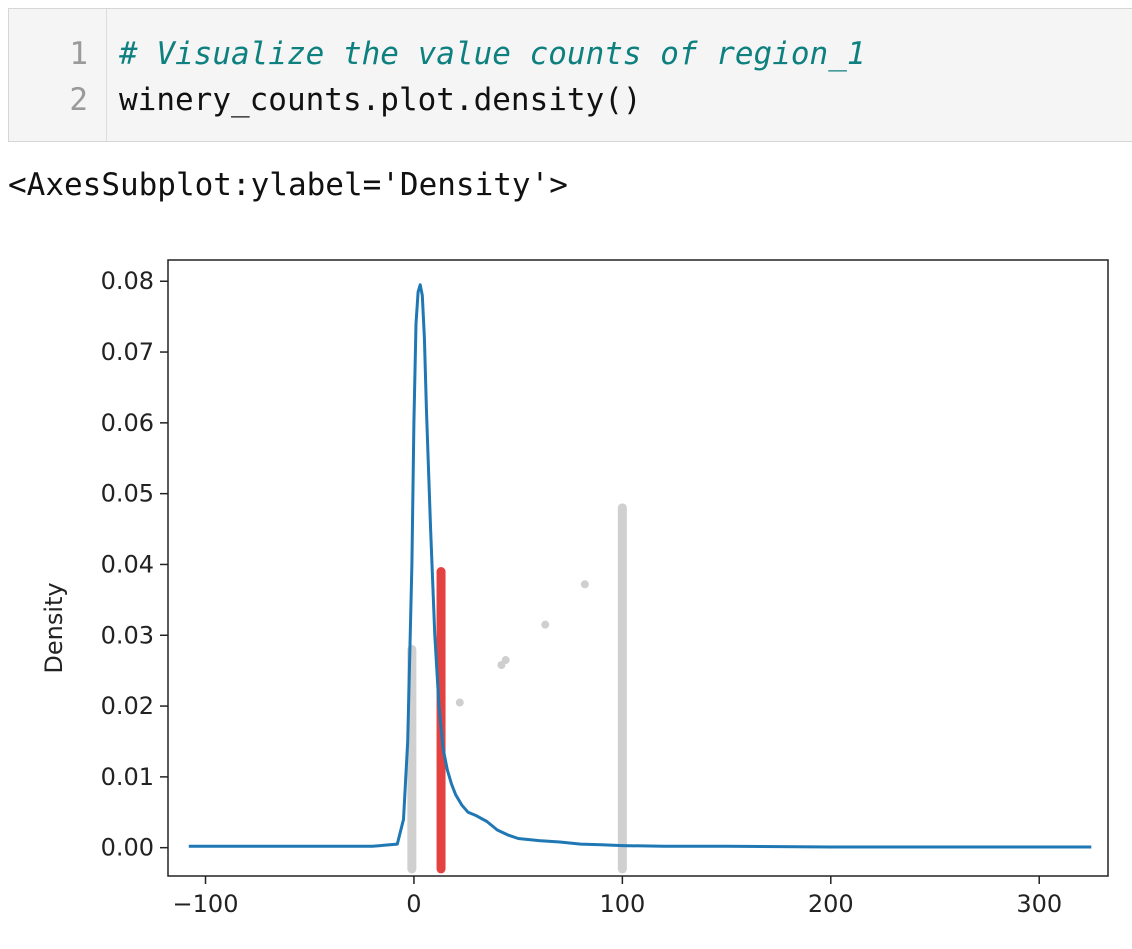 The width and height of the screenshot is (1132, 949). I want to click on line-number-gutter: 1 2, so click(58, 75).